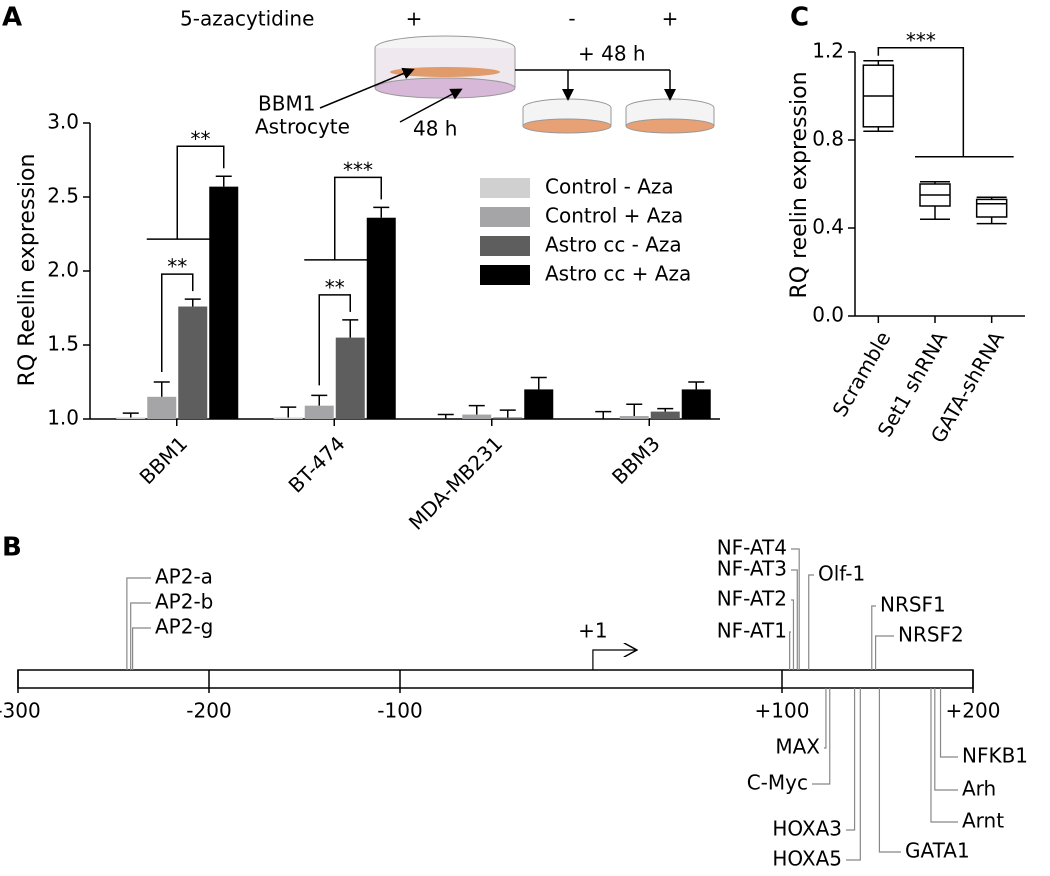 This screenshot has height=876, width=1050. I want to click on y-tick-label: 2.5, so click(63, 196).